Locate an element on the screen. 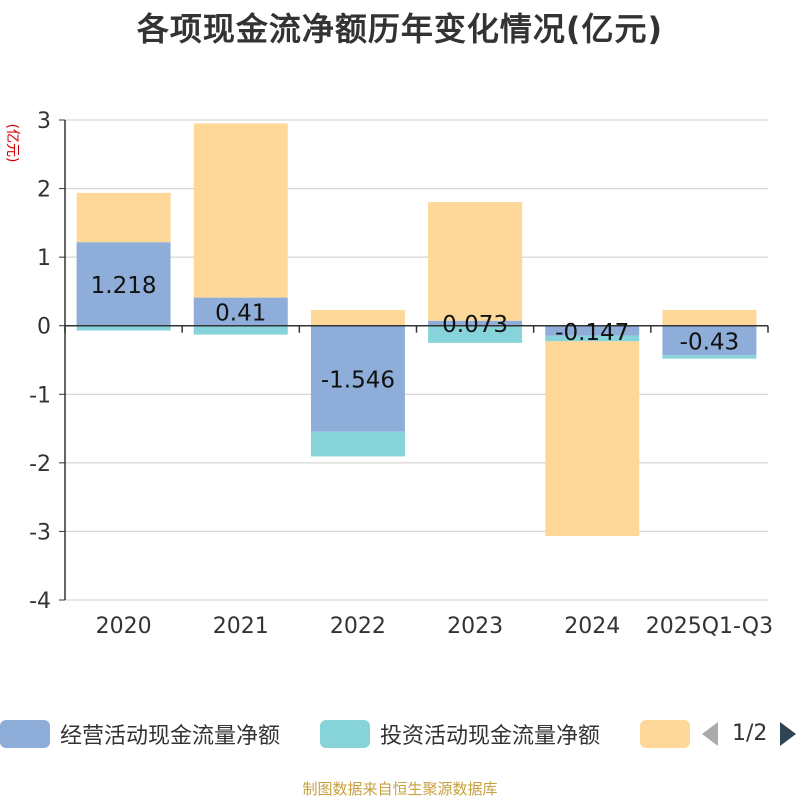  label-layer: 1.218 0.41 -1.546 0.073 -0.147 -0.43 is located at coordinates (415, 333).